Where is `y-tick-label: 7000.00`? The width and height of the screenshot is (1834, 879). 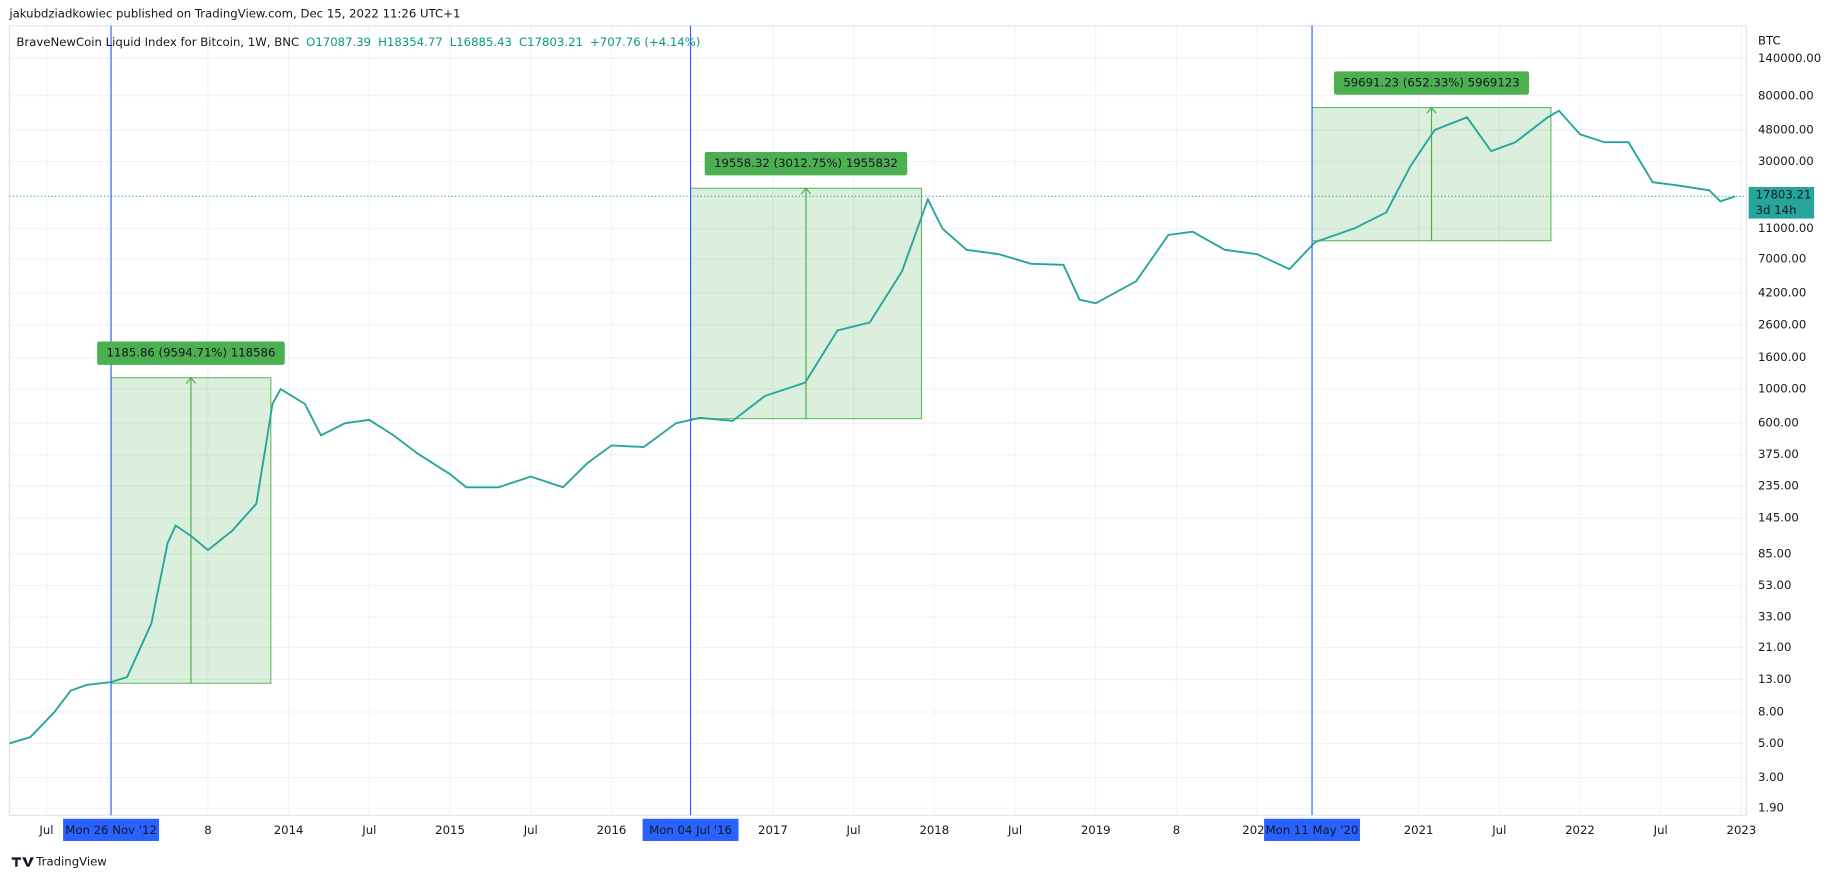
y-tick-label: 7000.00 is located at coordinates (1782, 258).